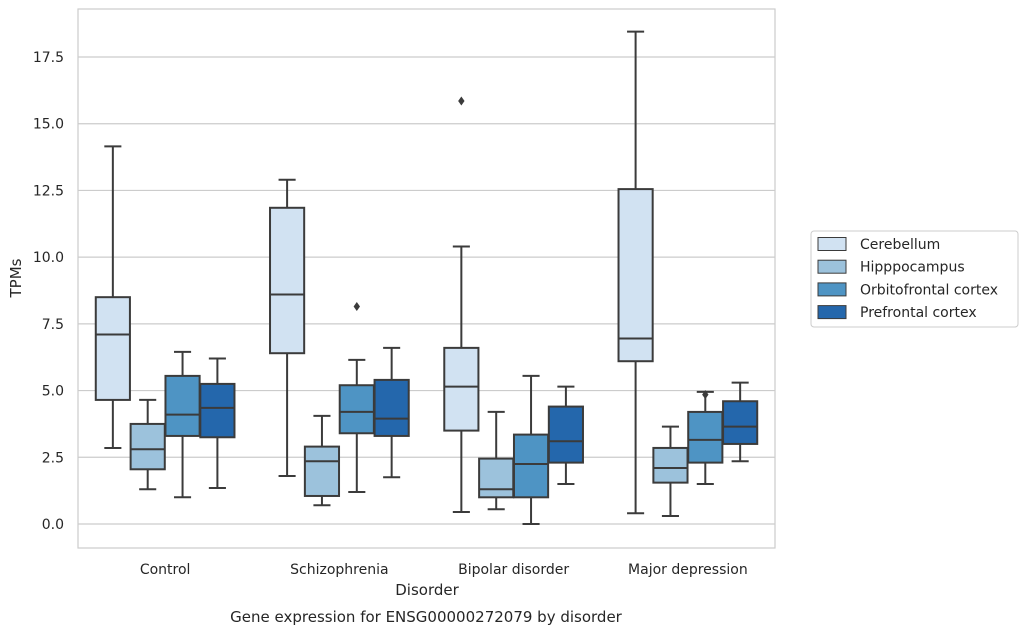 Image resolution: width=1027 pixels, height=634 pixels. Describe the element at coordinates (48, 125) in the screenshot. I see `y-tick-label: 15.0` at that location.